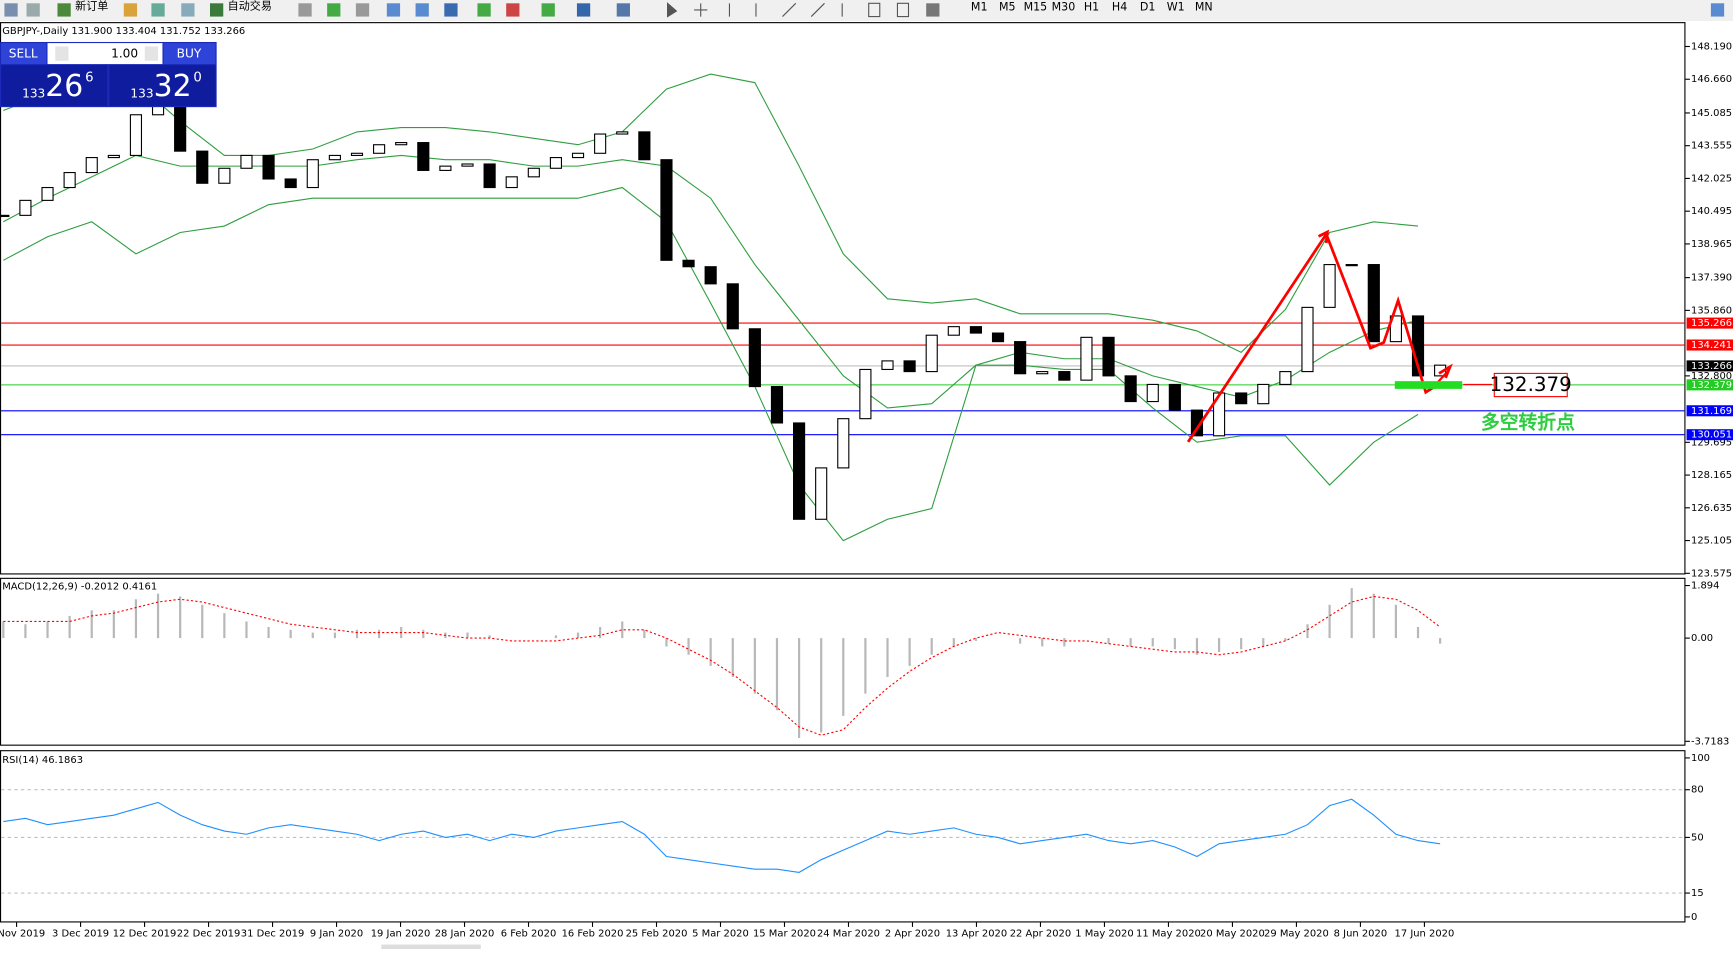 Image resolution: width=1733 pixels, height=953 pixels. I want to click on bid-main: 26, so click(64, 86).